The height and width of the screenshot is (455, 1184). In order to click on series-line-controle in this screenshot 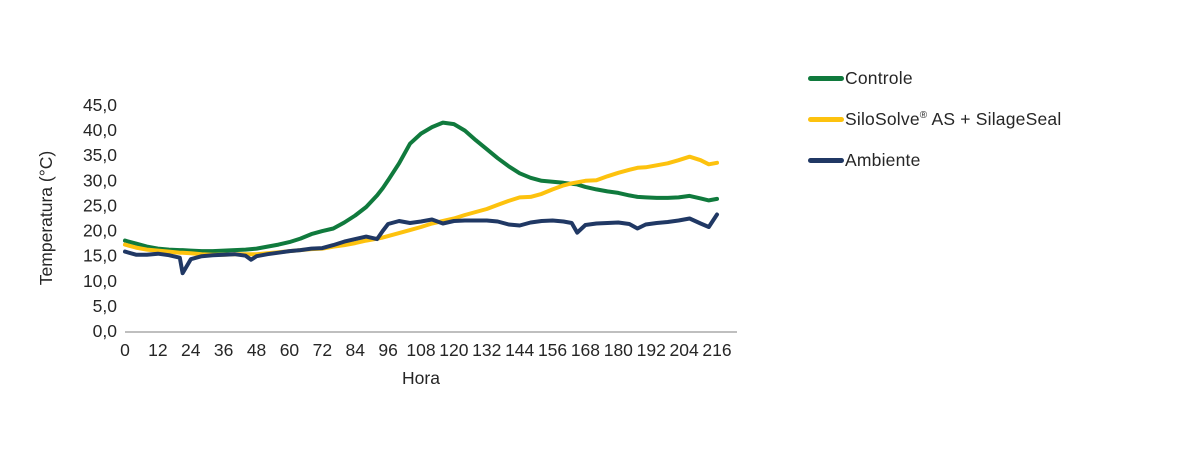, I will do `click(421, 187)`.